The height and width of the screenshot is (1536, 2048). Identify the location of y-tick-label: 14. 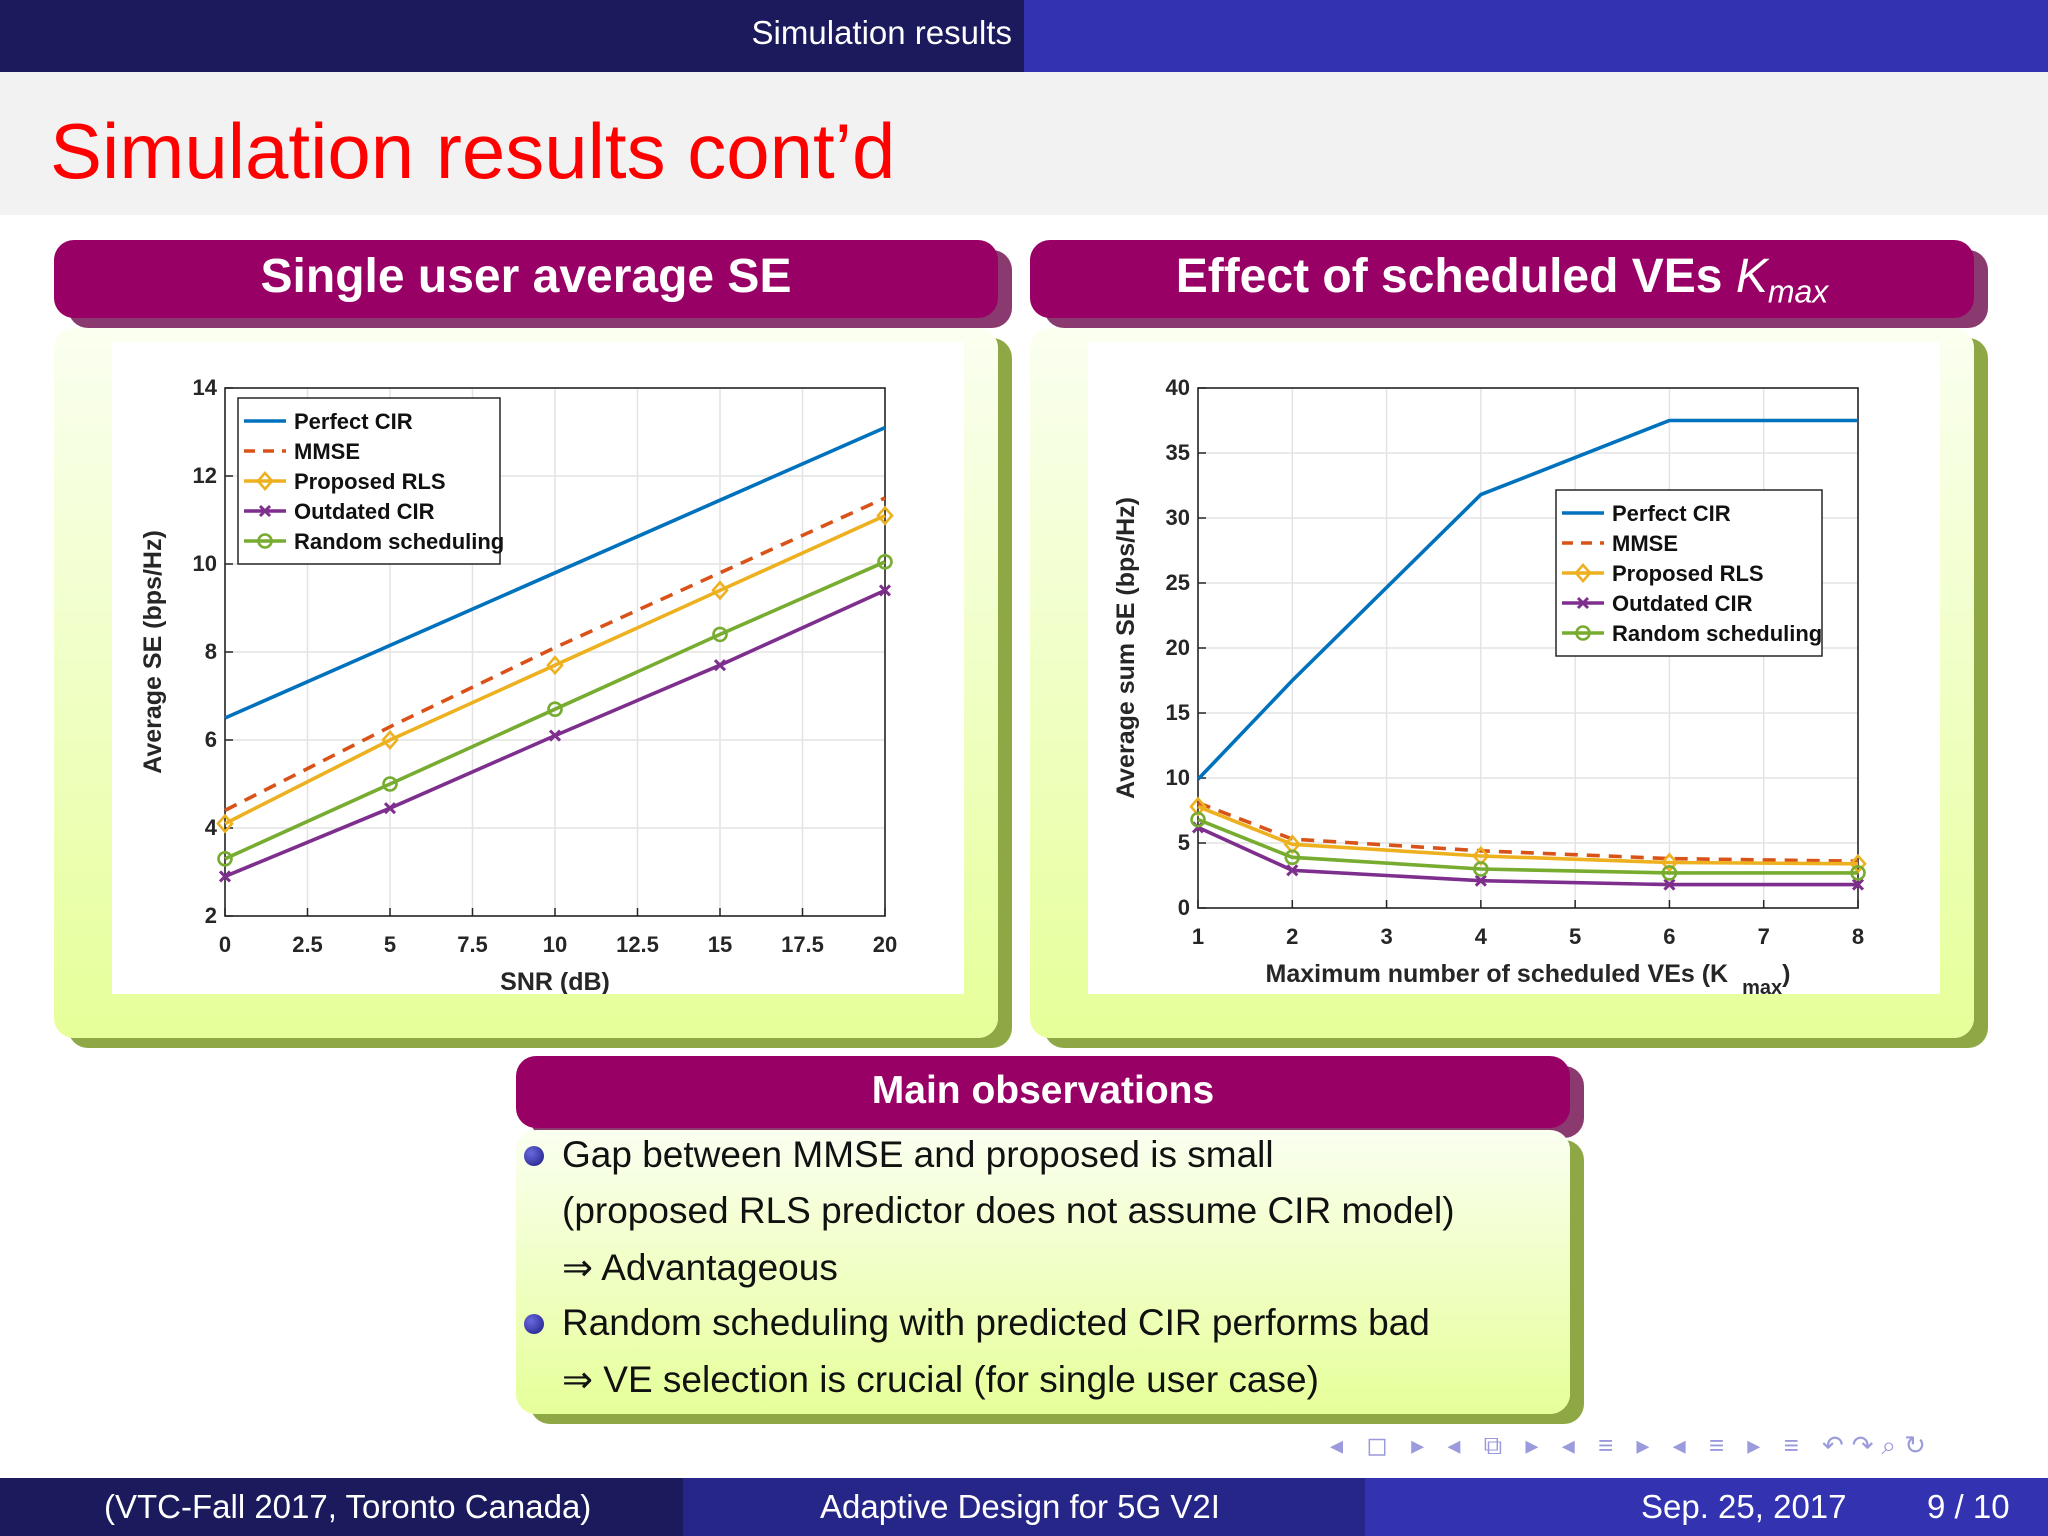
(205, 387).